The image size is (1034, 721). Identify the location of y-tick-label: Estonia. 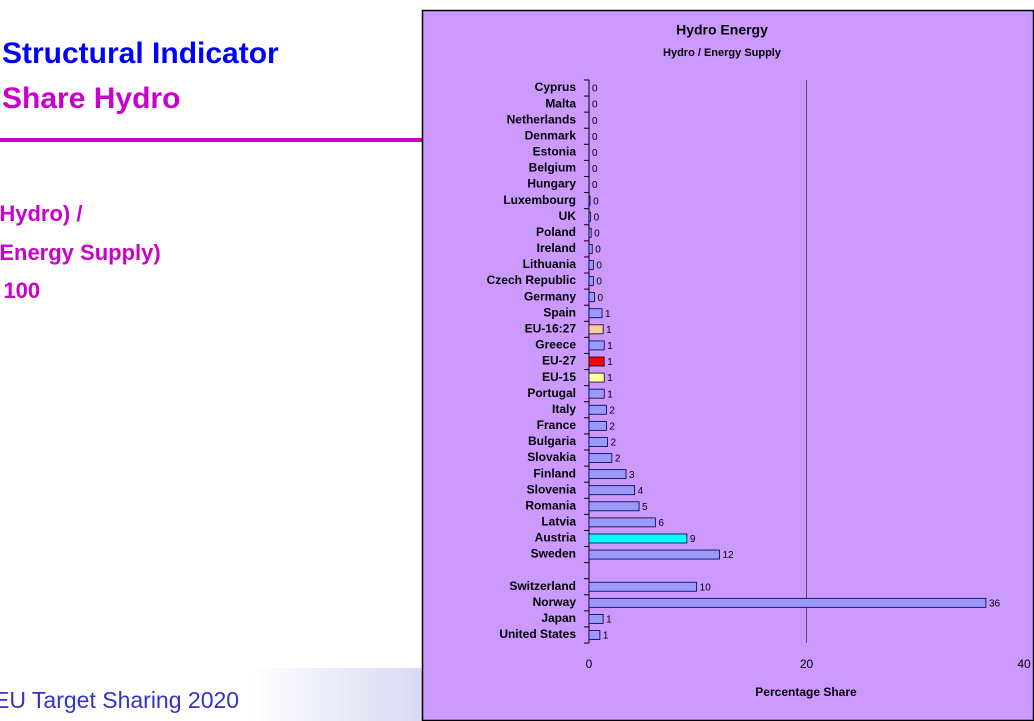
(555, 152).